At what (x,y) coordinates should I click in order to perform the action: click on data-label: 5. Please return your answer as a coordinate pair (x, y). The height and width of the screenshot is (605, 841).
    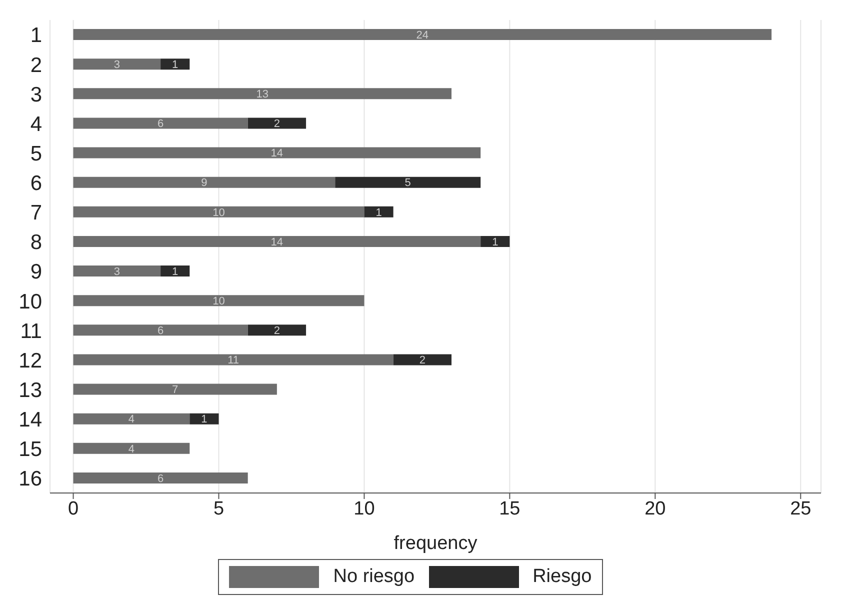
    Looking at the image, I should click on (407, 183).